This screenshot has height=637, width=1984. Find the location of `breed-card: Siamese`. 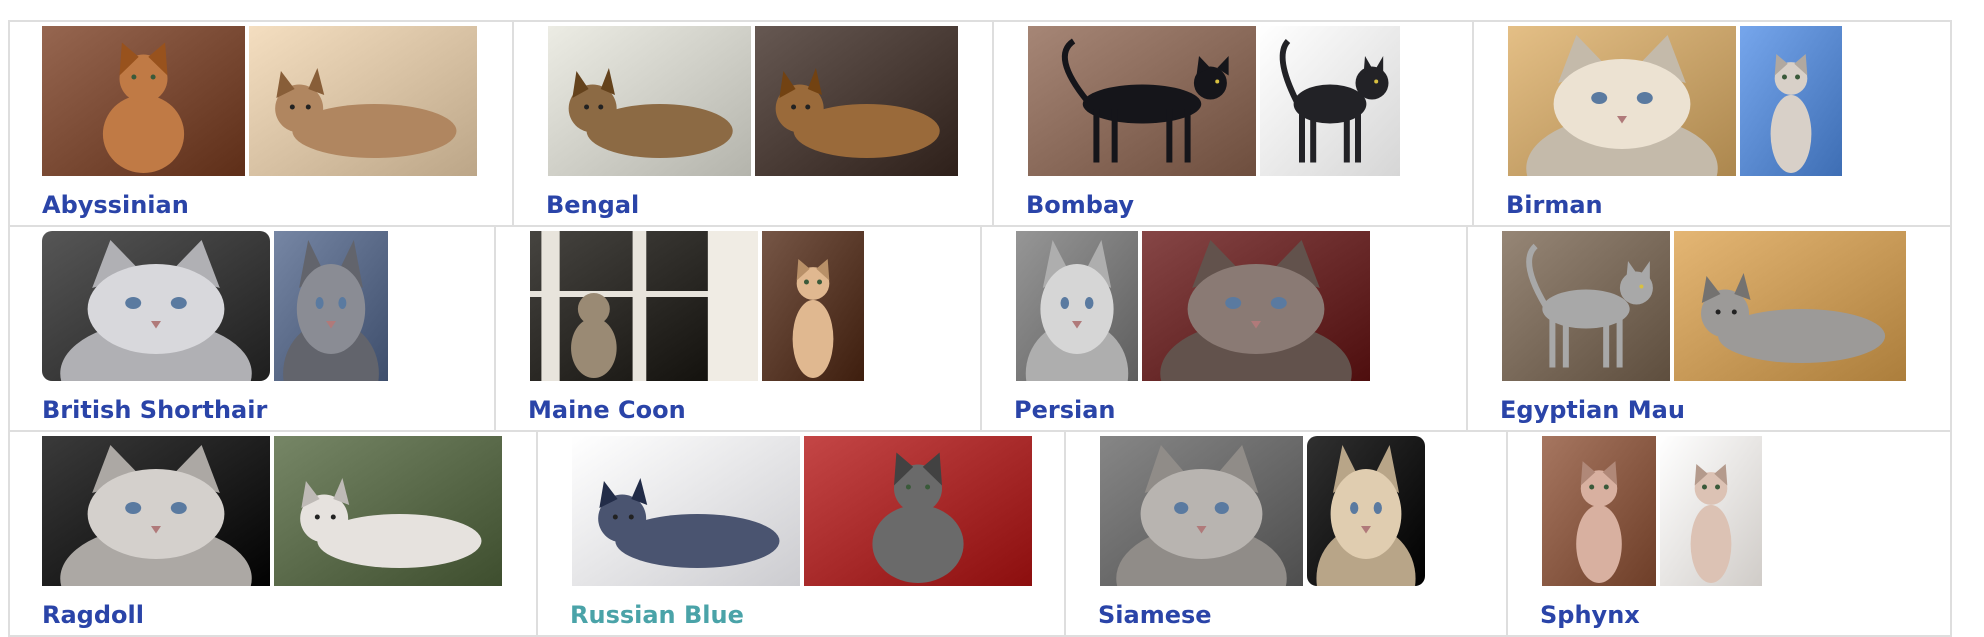

breed-card: Siamese is located at coordinates (1285, 533).